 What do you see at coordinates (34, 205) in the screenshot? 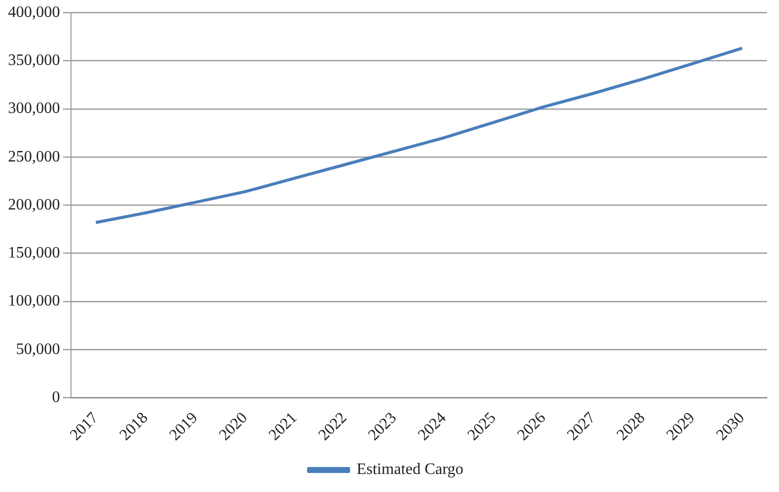
I see `y-tick-label: 200,000` at bounding box center [34, 205].